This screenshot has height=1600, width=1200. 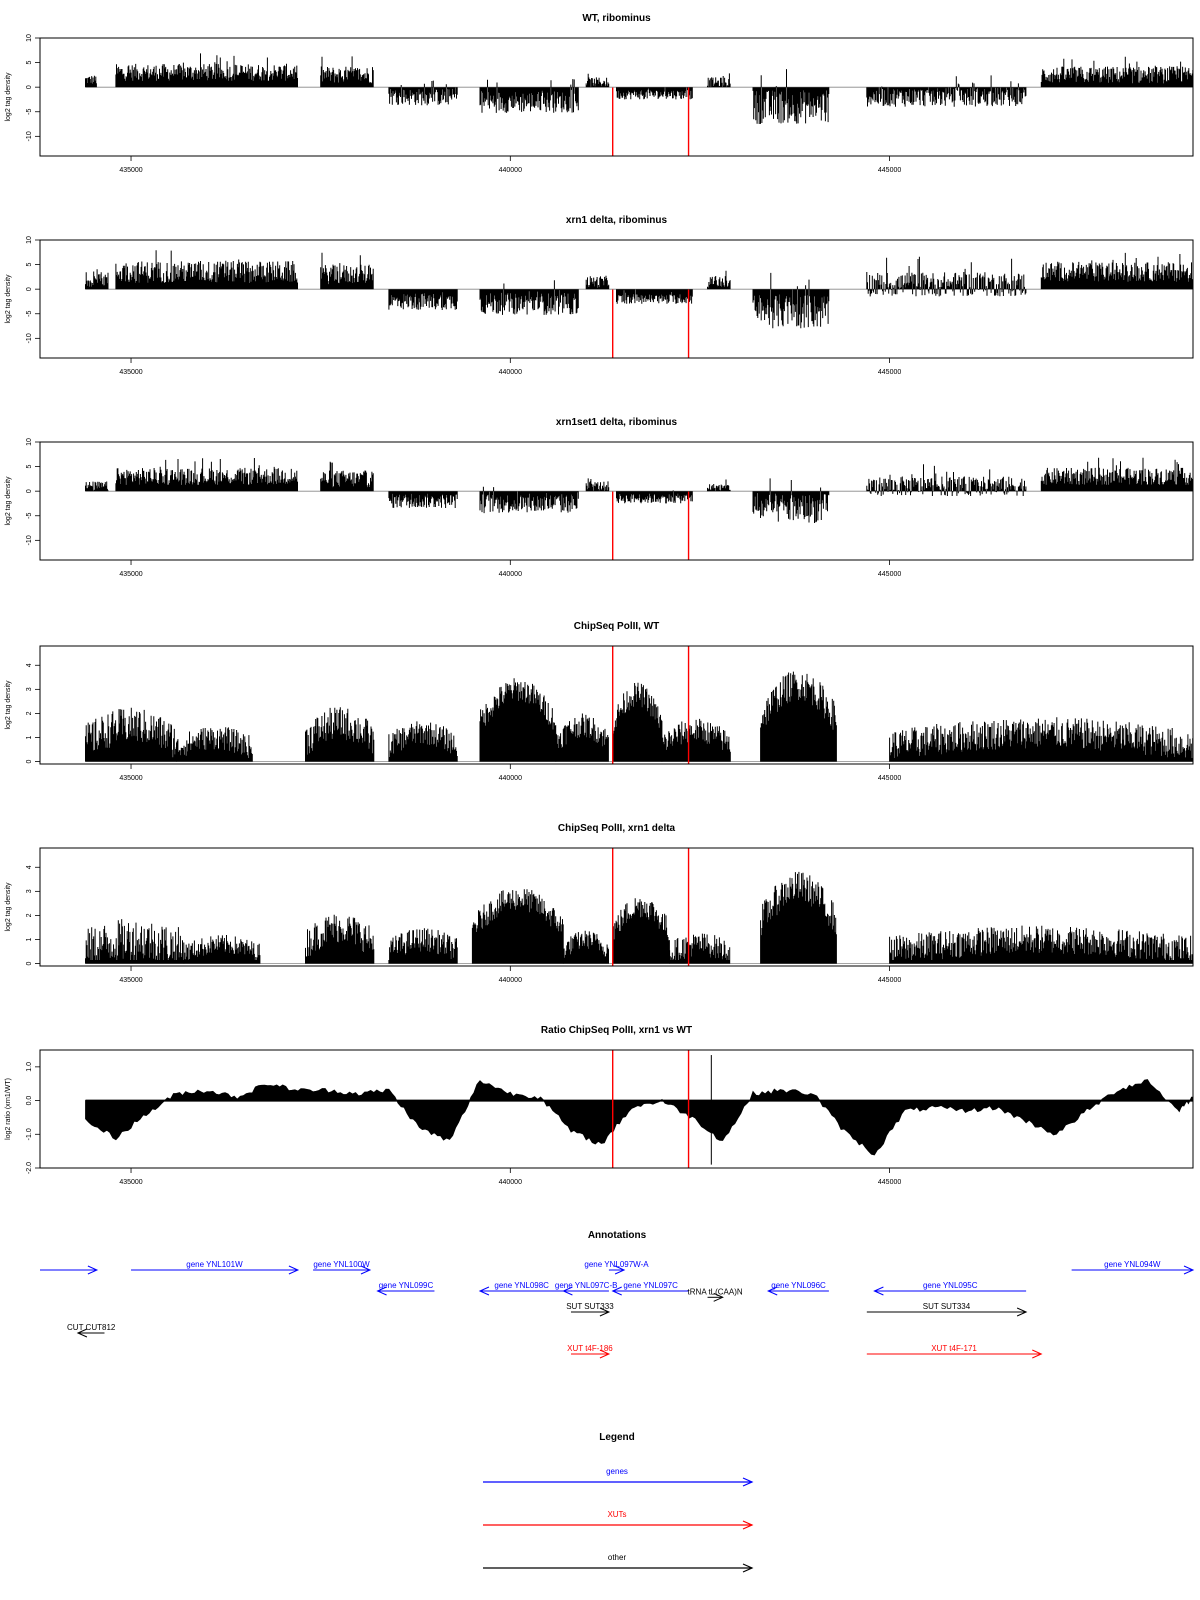 What do you see at coordinates (590, 1348) in the screenshot?
I see `feature-label: XUT t4F-186` at bounding box center [590, 1348].